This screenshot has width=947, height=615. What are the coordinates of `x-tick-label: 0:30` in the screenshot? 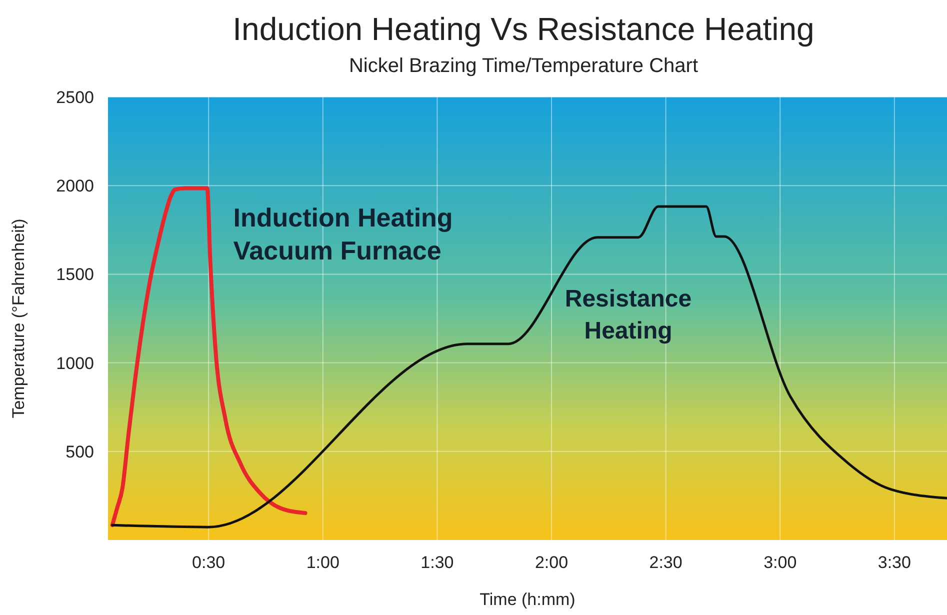 It's located at (209, 562).